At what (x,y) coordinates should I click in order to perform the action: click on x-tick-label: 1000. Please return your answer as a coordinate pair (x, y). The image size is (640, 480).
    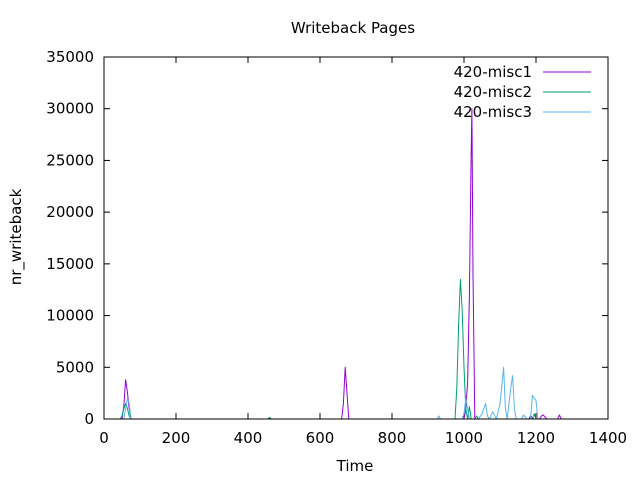
    Looking at the image, I should click on (464, 438).